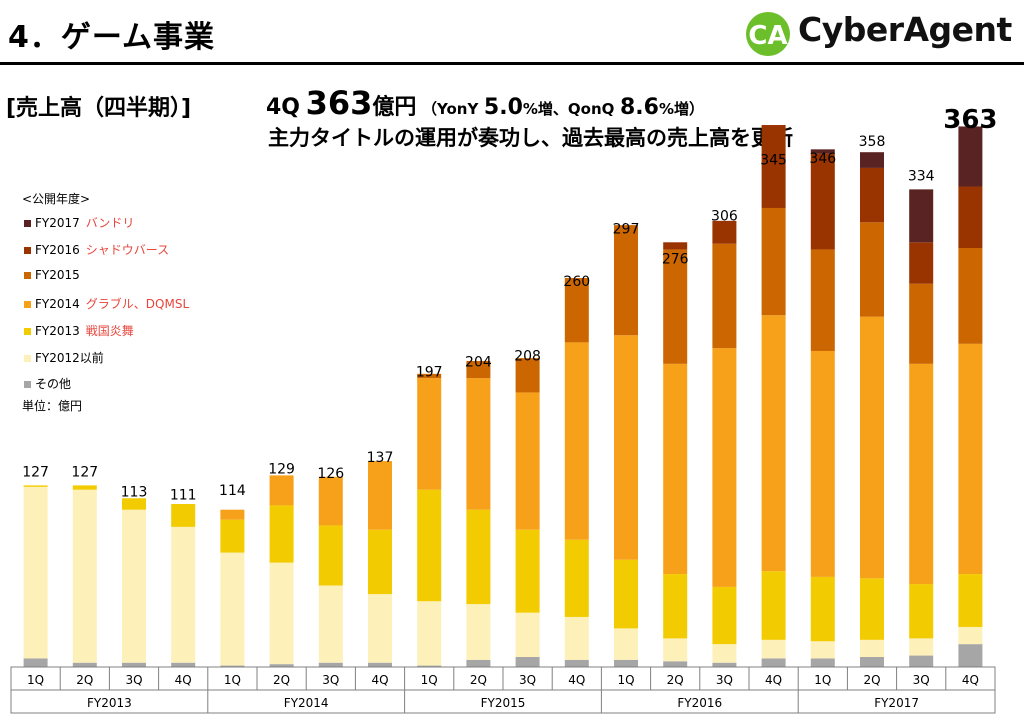  I want to click on legend-item: FY2017 バンドリ, so click(79, 222).